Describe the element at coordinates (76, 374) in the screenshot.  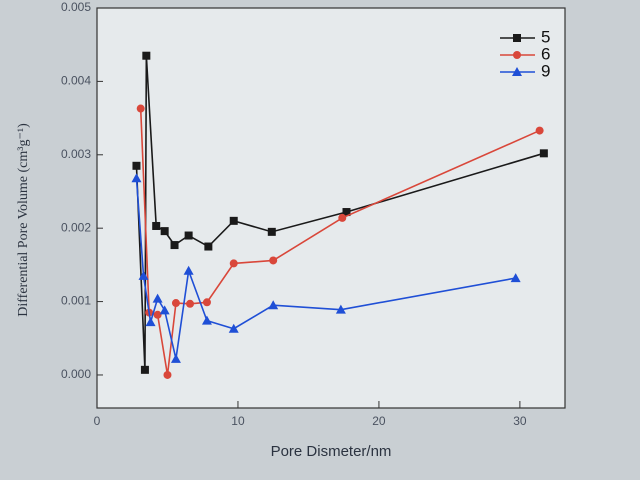
I see `y-tick-label: 0.000` at that location.